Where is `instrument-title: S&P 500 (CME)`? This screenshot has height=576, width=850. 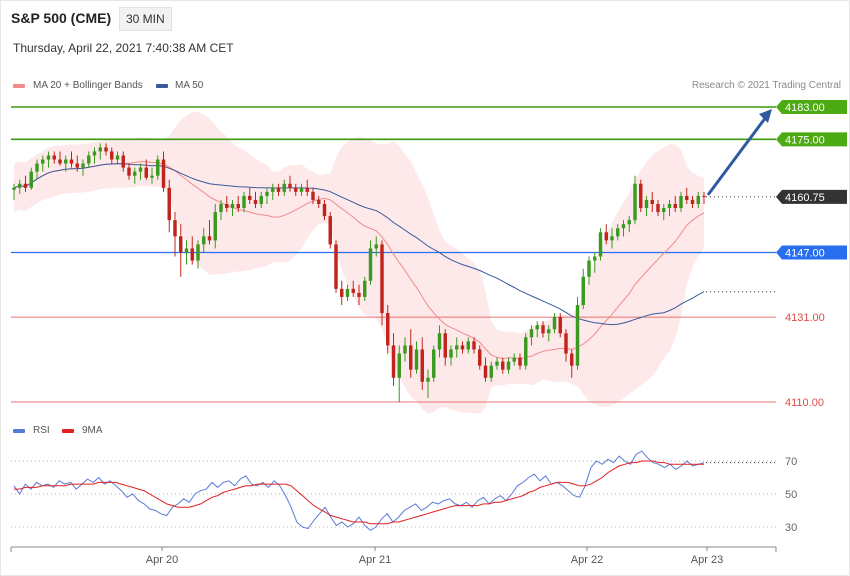
instrument-title: S&P 500 (CME) is located at coordinates (61, 18).